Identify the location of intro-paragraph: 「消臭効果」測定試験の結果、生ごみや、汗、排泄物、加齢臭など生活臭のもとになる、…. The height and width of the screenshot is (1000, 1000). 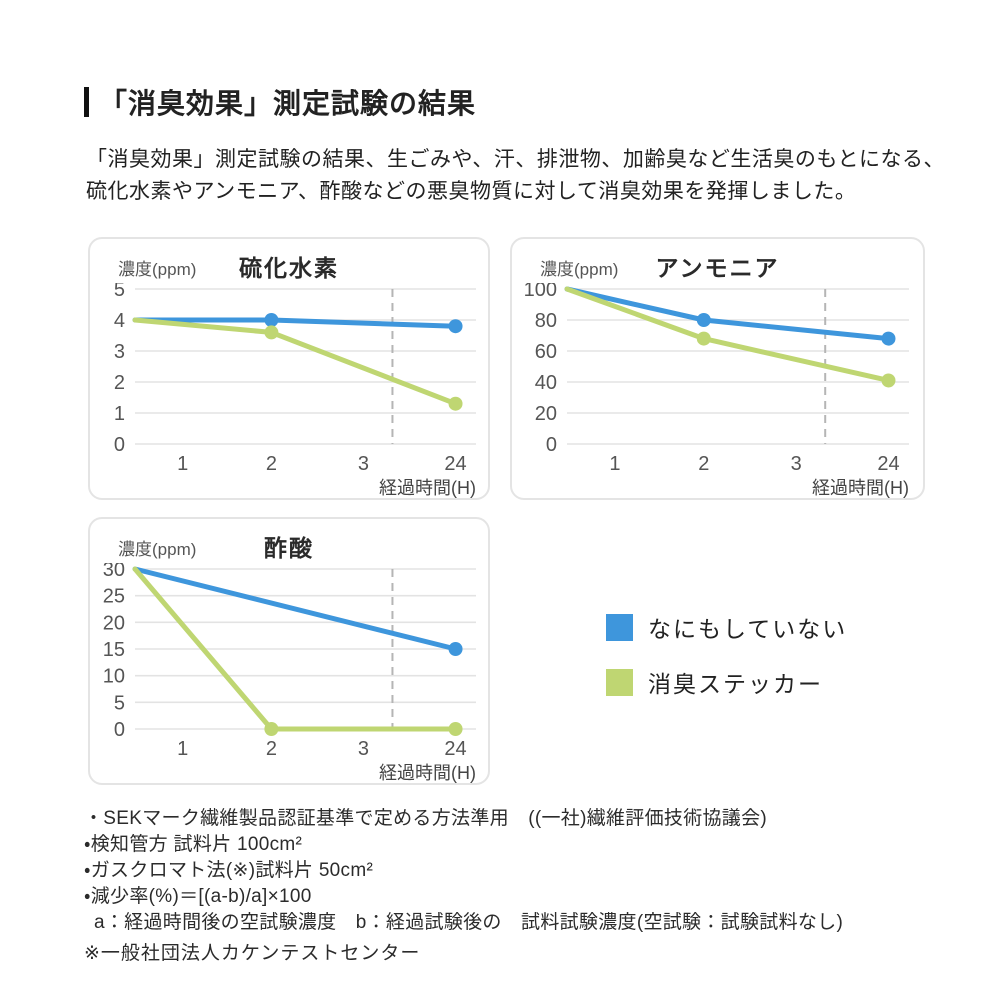
(515, 176).